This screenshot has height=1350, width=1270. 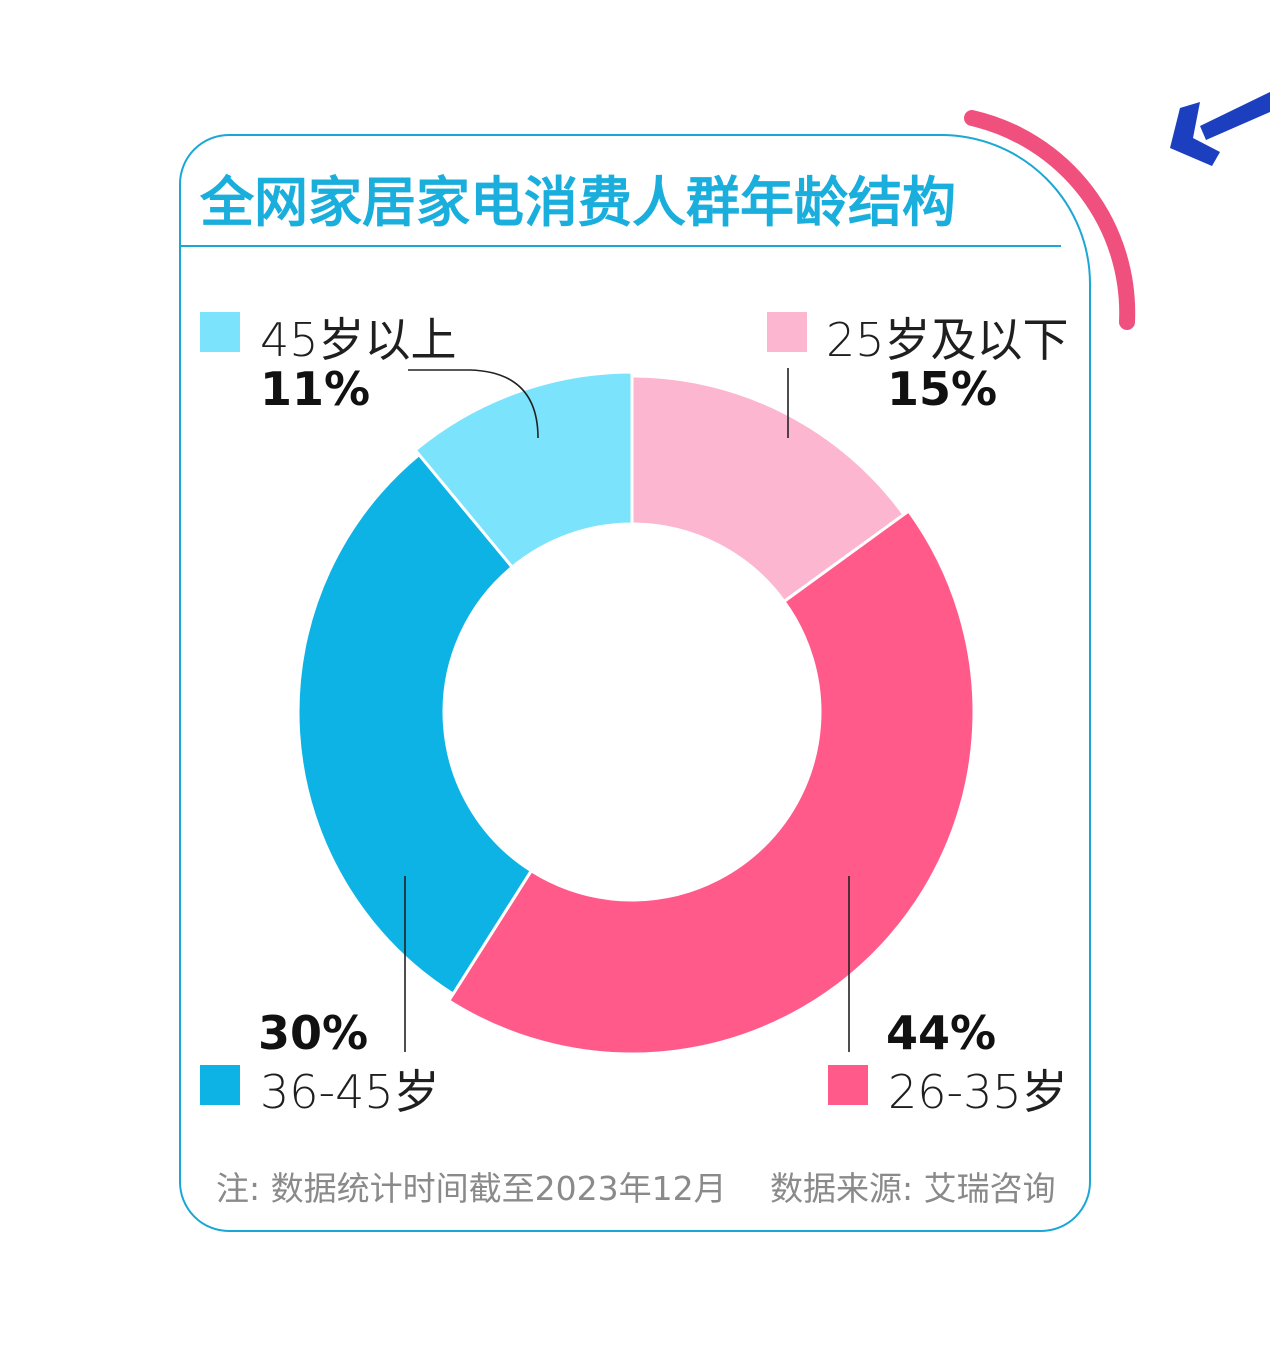 What do you see at coordinates (621, 246) in the screenshot?
I see `title-divider` at bounding box center [621, 246].